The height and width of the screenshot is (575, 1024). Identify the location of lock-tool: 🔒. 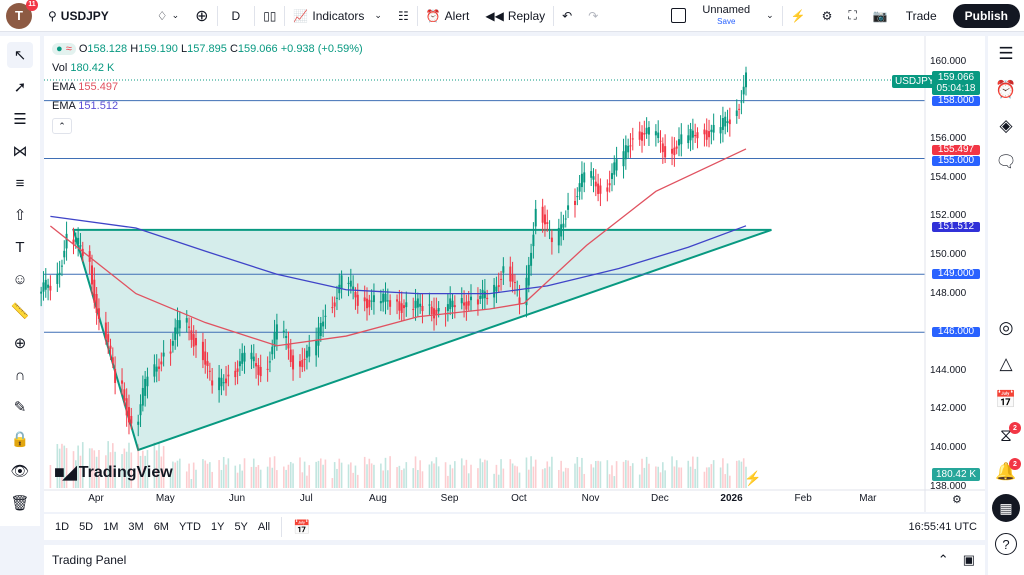
(20, 439).